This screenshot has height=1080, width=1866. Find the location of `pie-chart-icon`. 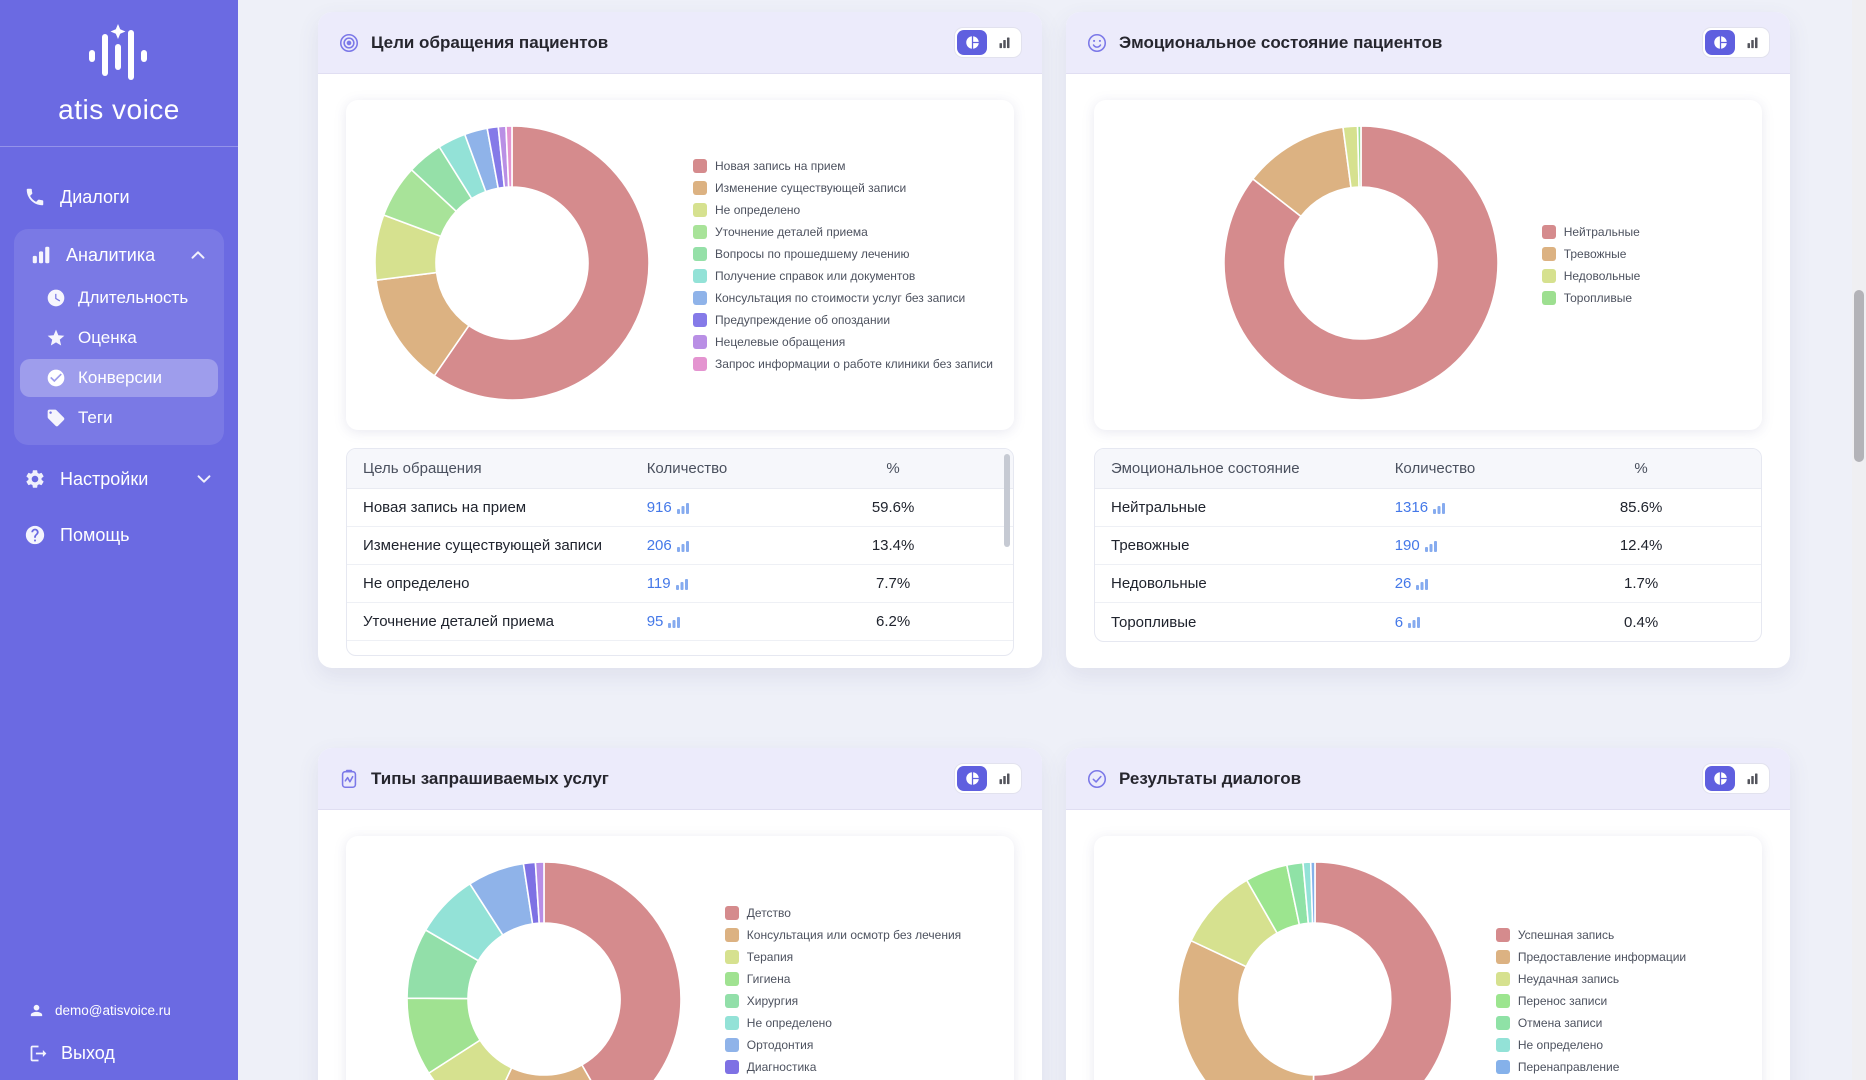

pie-chart-icon is located at coordinates (972, 42).